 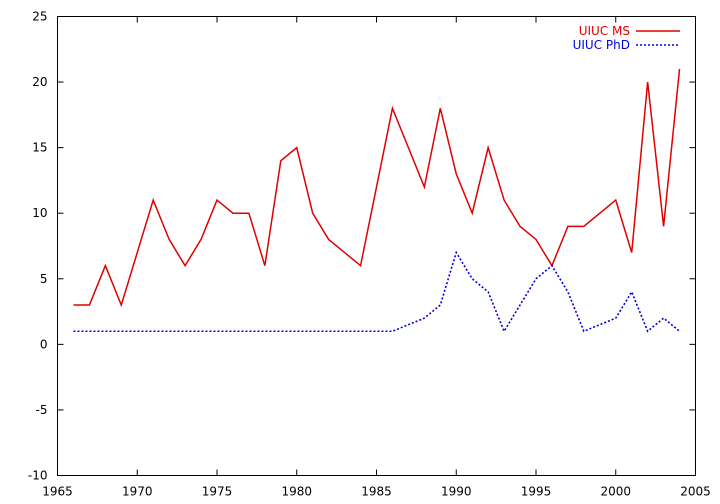 What do you see at coordinates (601, 45) in the screenshot?
I see `legend-label-1: UIUC PhD` at bounding box center [601, 45].